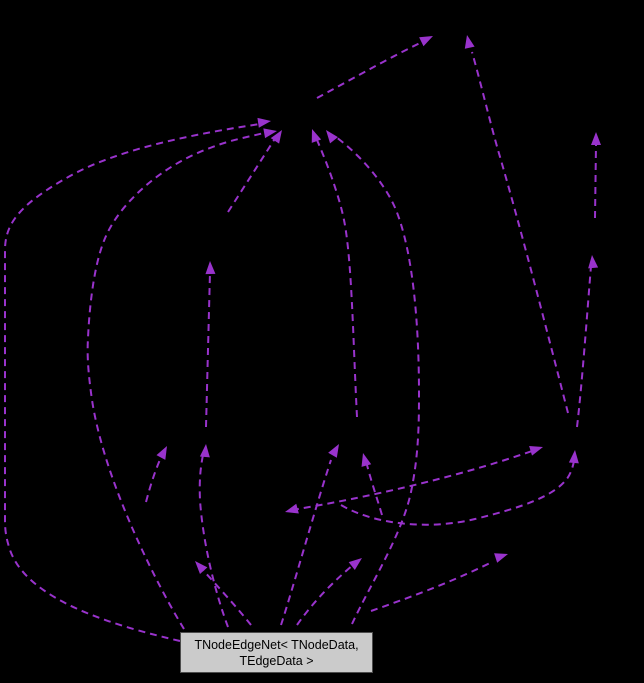 Image resolution: width=644 pixels, height=683 pixels. I want to click on edge-main-to-lowleft, so click(227, 597).